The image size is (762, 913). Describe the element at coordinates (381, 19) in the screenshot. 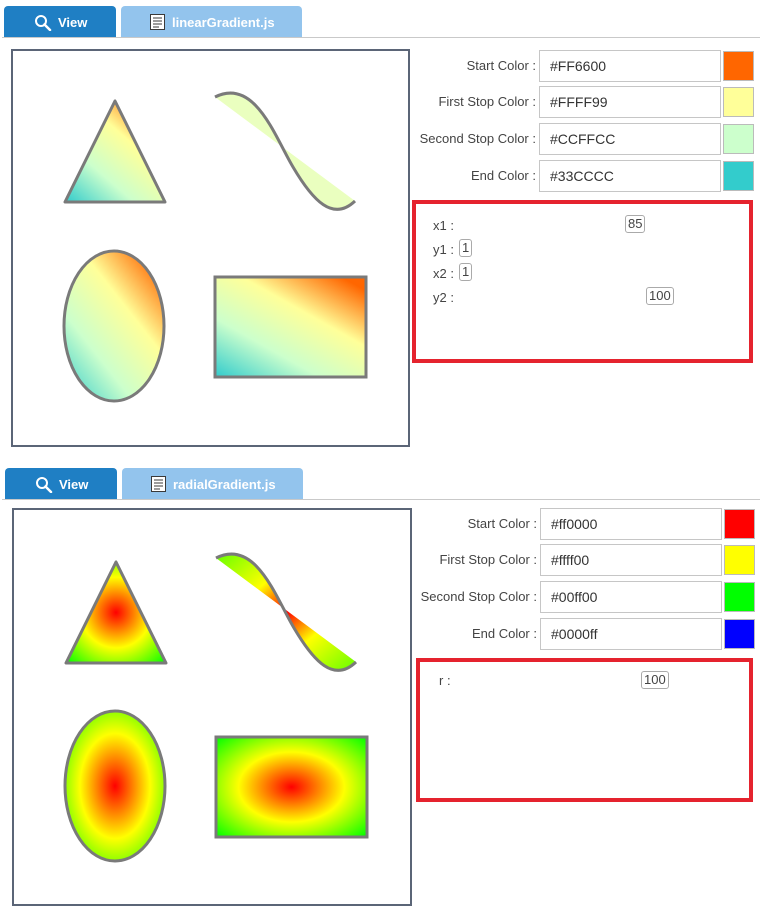

I see `tab-bar: View linearGradient.js` at that location.